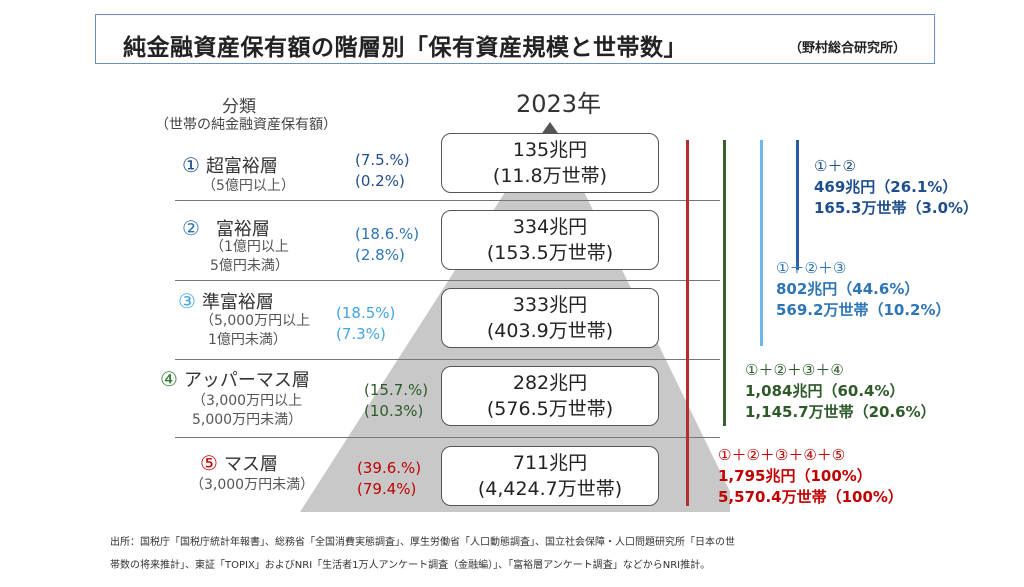  I want to click on sum-1-5: ①＋②＋③＋④＋⑤ 1,795兆円（100%） 5,570.4万世帯（100%）, so click(810, 476).